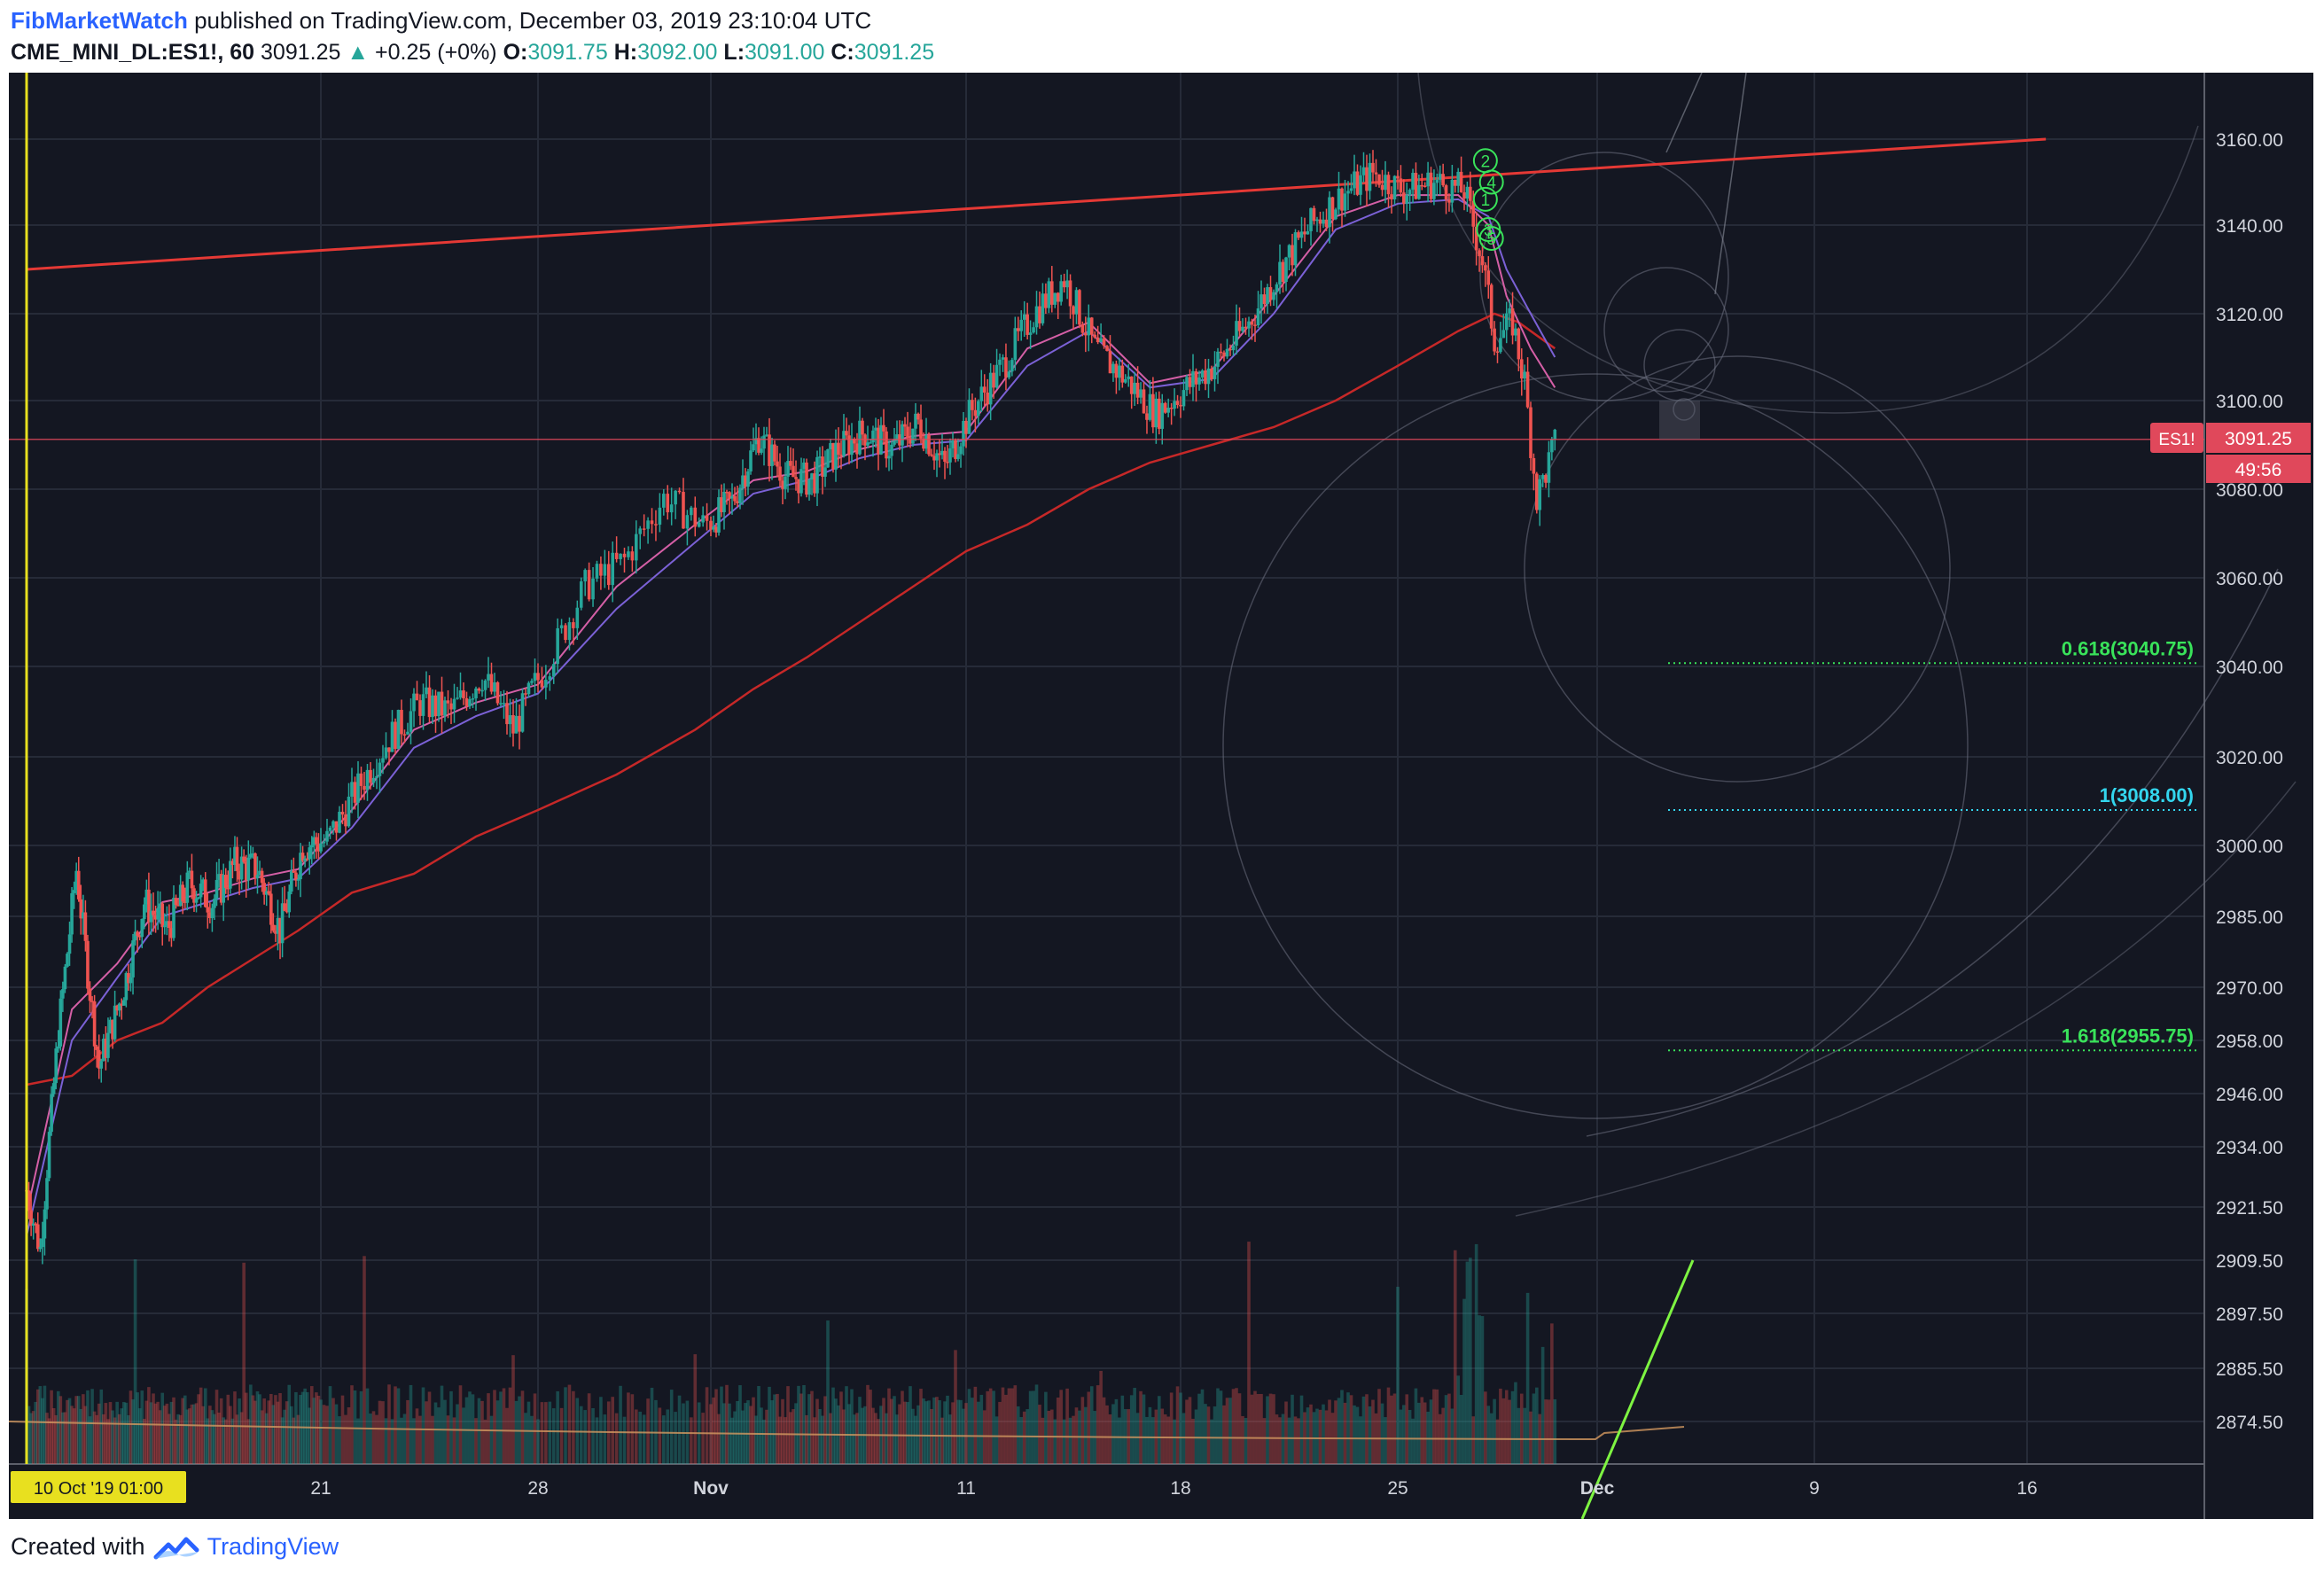 The height and width of the screenshot is (1581, 2324). Describe the element at coordinates (2177, 440) in the screenshot. I see `symbol-badge-label: ES1!` at that location.